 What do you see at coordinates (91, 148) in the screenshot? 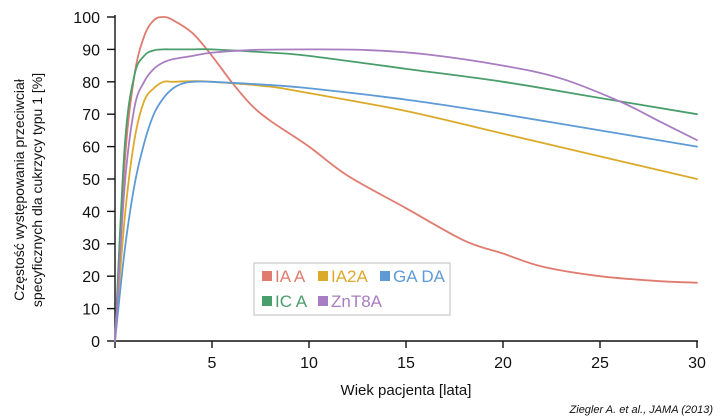
I see `y-tick-label: 60` at bounding box center [91, 148].